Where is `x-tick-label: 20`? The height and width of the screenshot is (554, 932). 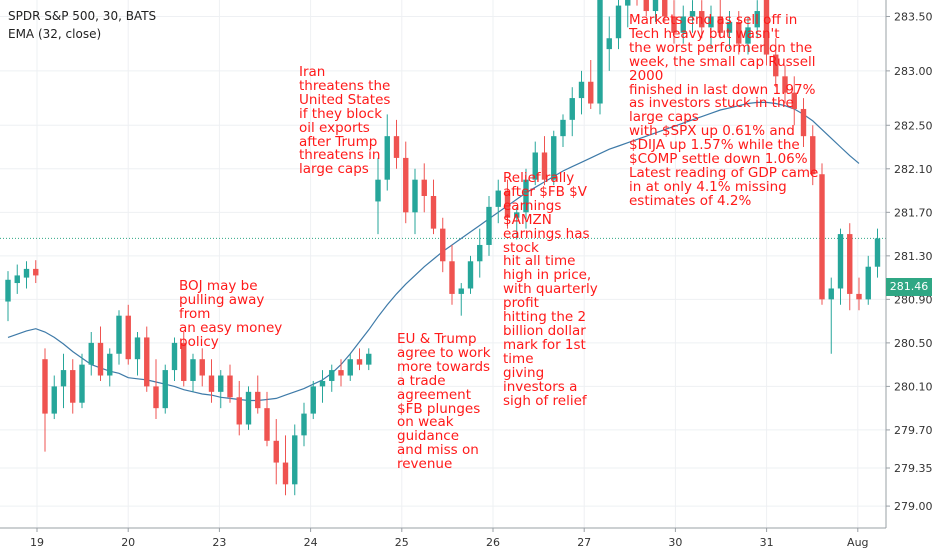
x-tick-label: 20 is located at coordinates (128, 542).